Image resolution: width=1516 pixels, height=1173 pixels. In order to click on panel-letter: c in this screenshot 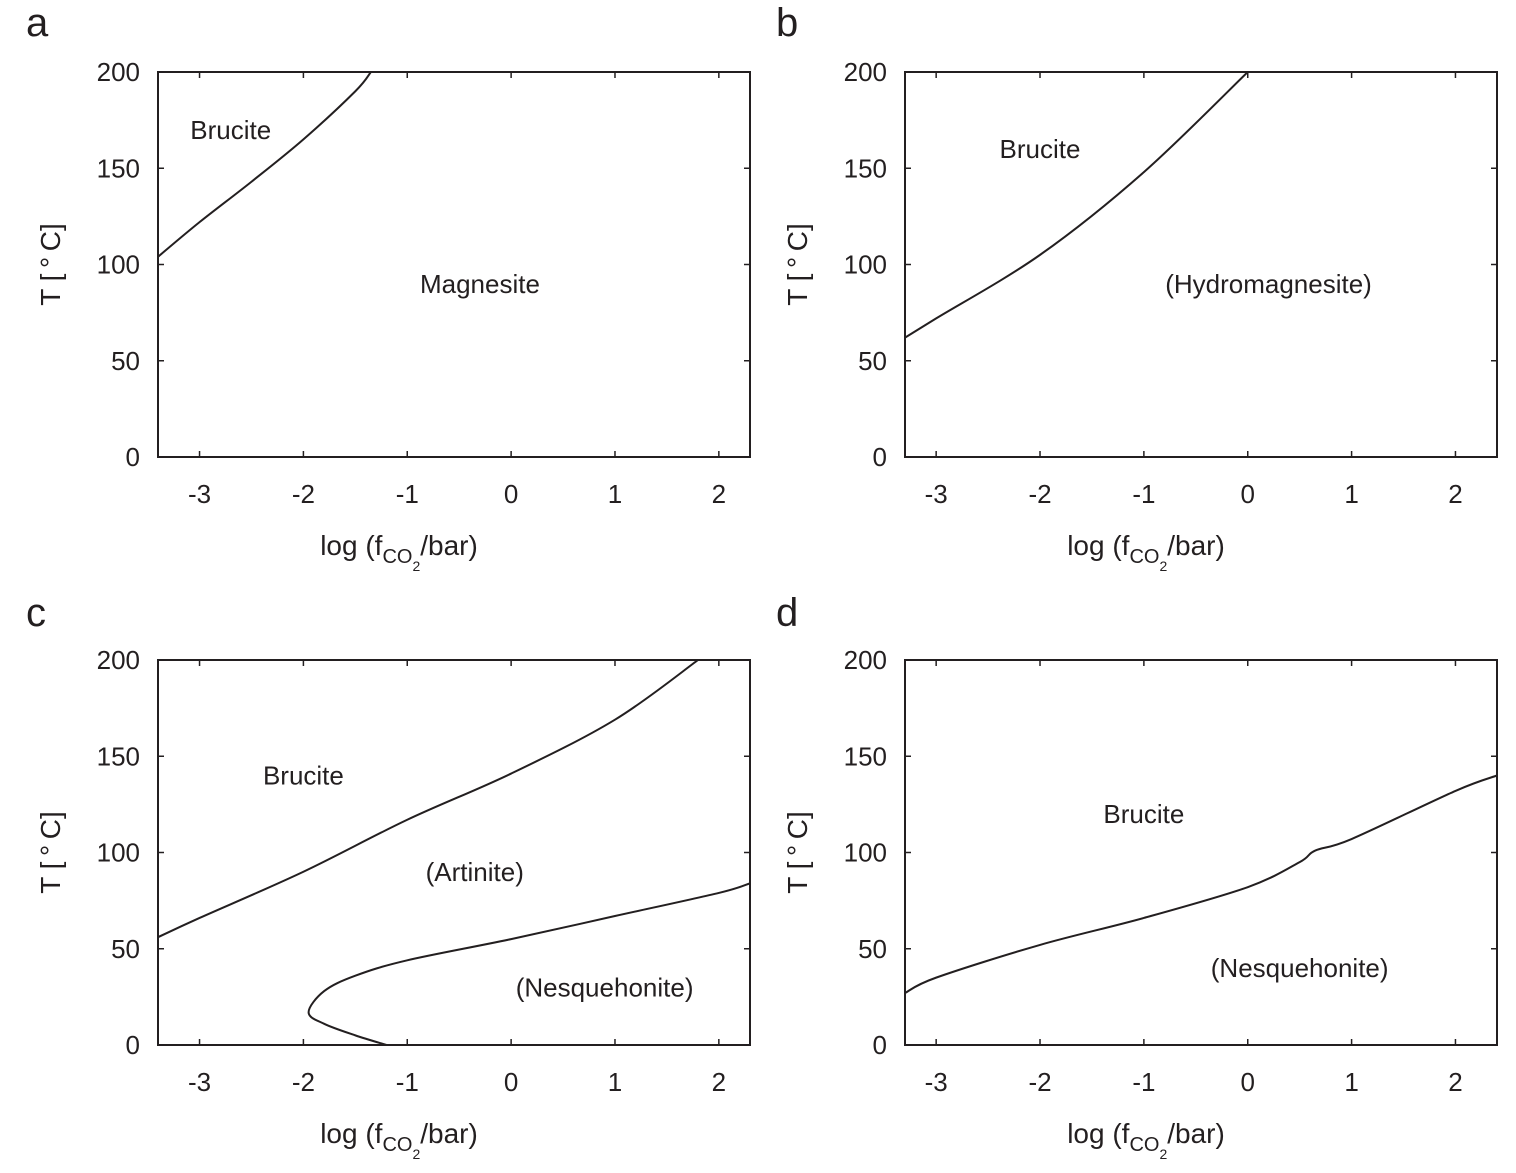, I will do `click(36, 613)`.